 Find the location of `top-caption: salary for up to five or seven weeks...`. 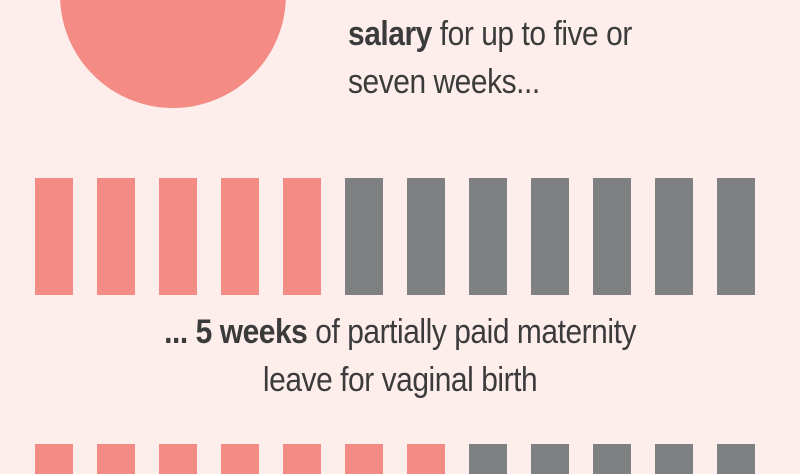

top-caption: salary for up to five or seven weeks... is located at coordinates (541, 58).